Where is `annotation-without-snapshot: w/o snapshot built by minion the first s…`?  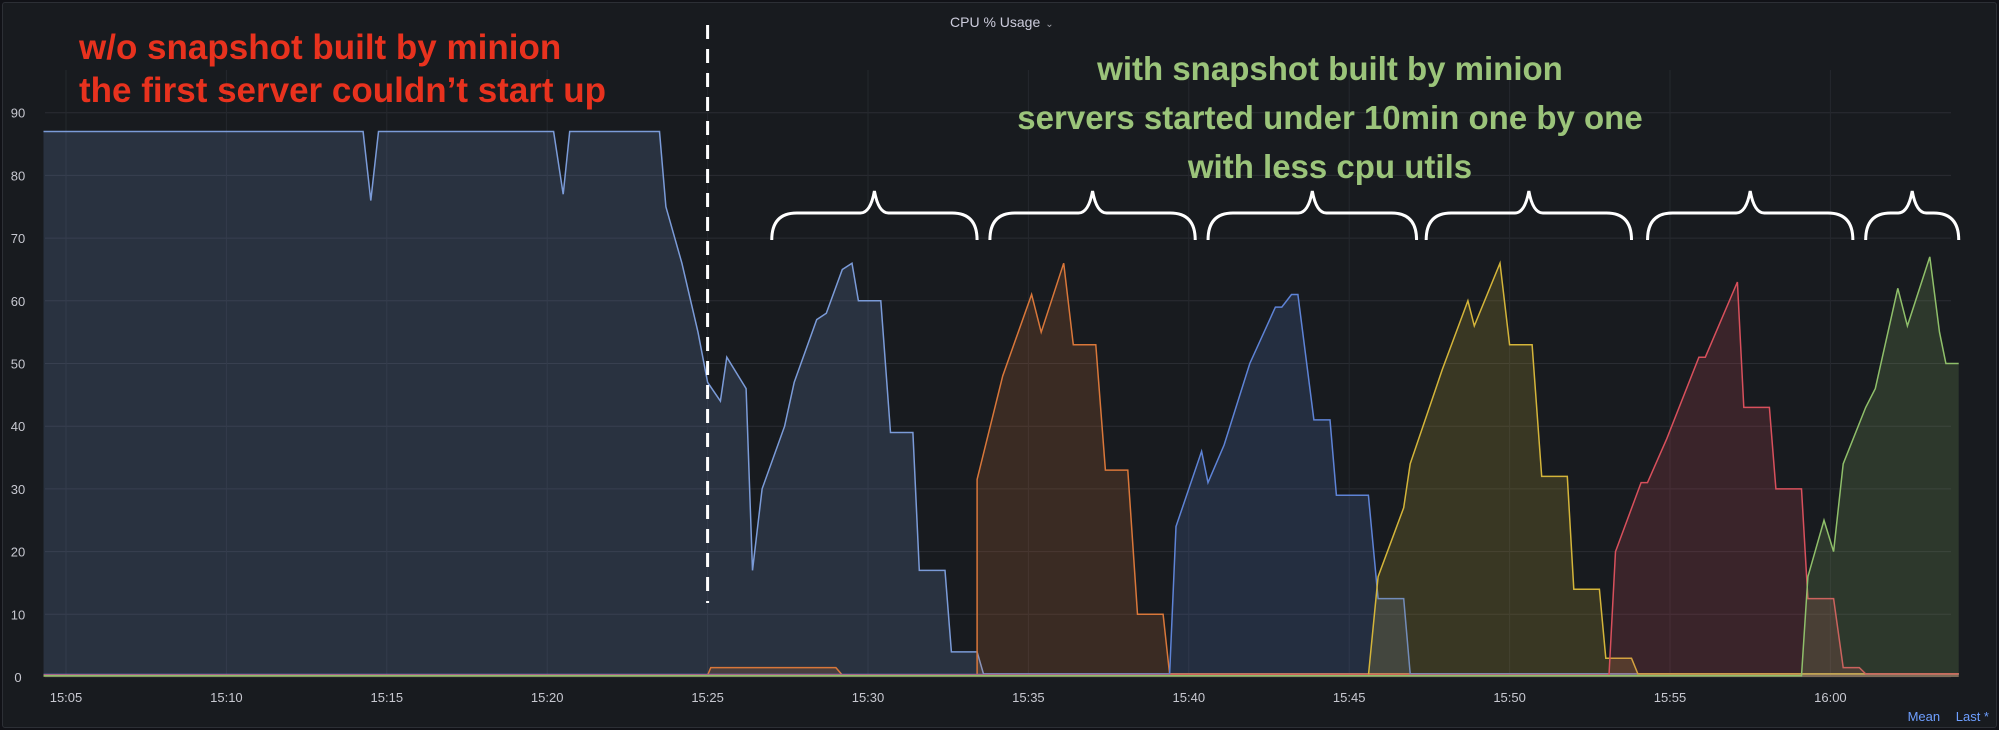 annotation-without-snapshot: w/o snapshot built by minion the first s… is located at coordinates (342, 69).